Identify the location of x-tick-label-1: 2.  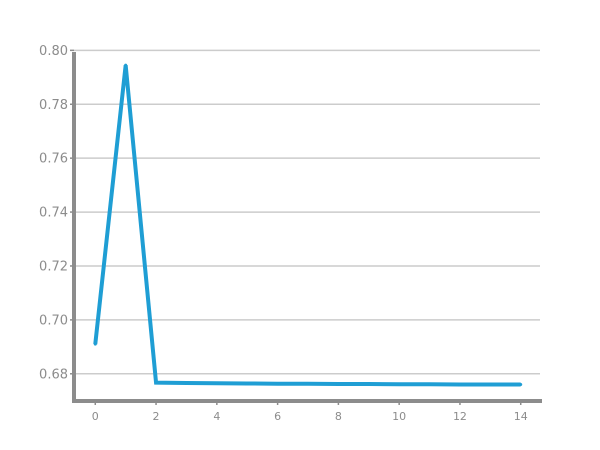
(156, 416).